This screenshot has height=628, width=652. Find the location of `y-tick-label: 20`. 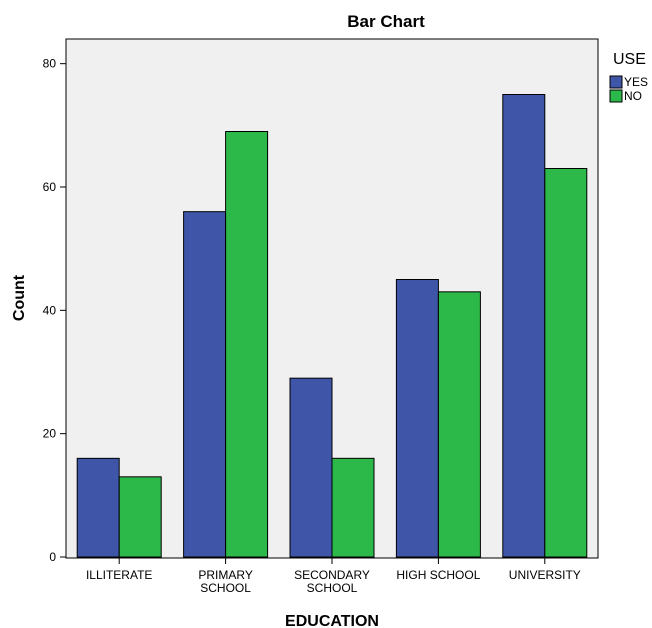

y-tick-label: 20 is located at coordinates (50, 434).